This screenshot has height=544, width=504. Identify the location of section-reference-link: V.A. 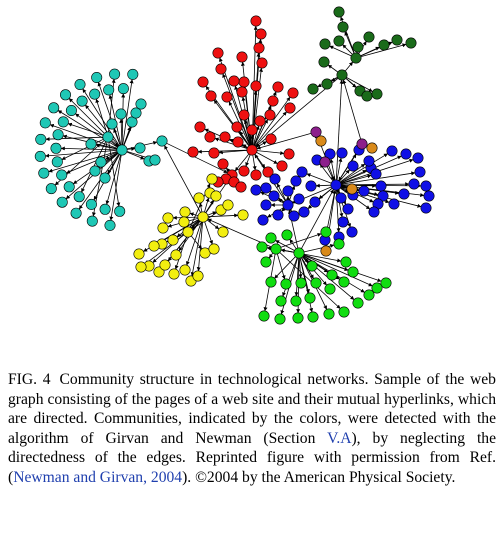
(339, 438).